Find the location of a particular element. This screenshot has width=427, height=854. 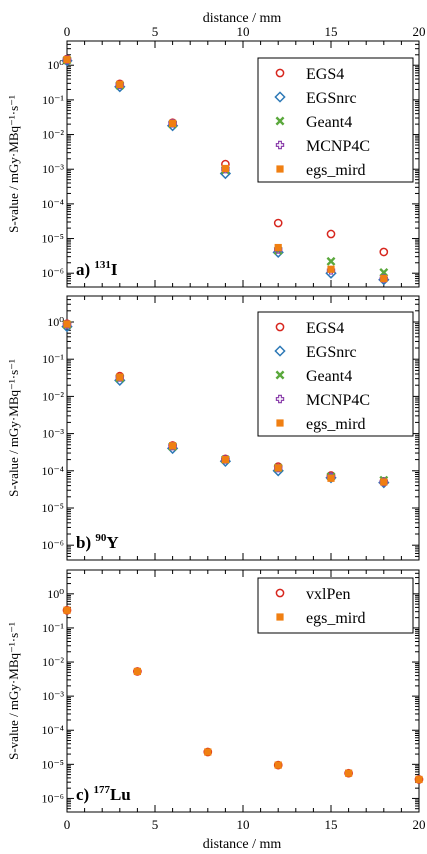

top-axis-label: distance / mm is located at coordinates (242, 18).